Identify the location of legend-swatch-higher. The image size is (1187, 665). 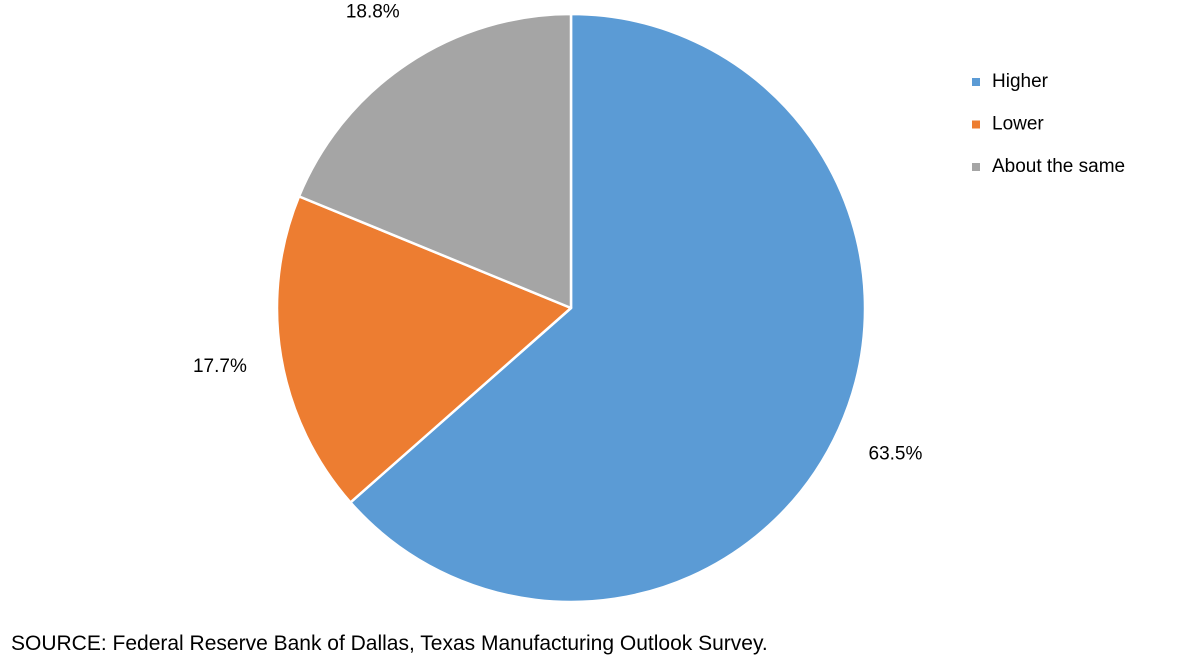
(976, 82).